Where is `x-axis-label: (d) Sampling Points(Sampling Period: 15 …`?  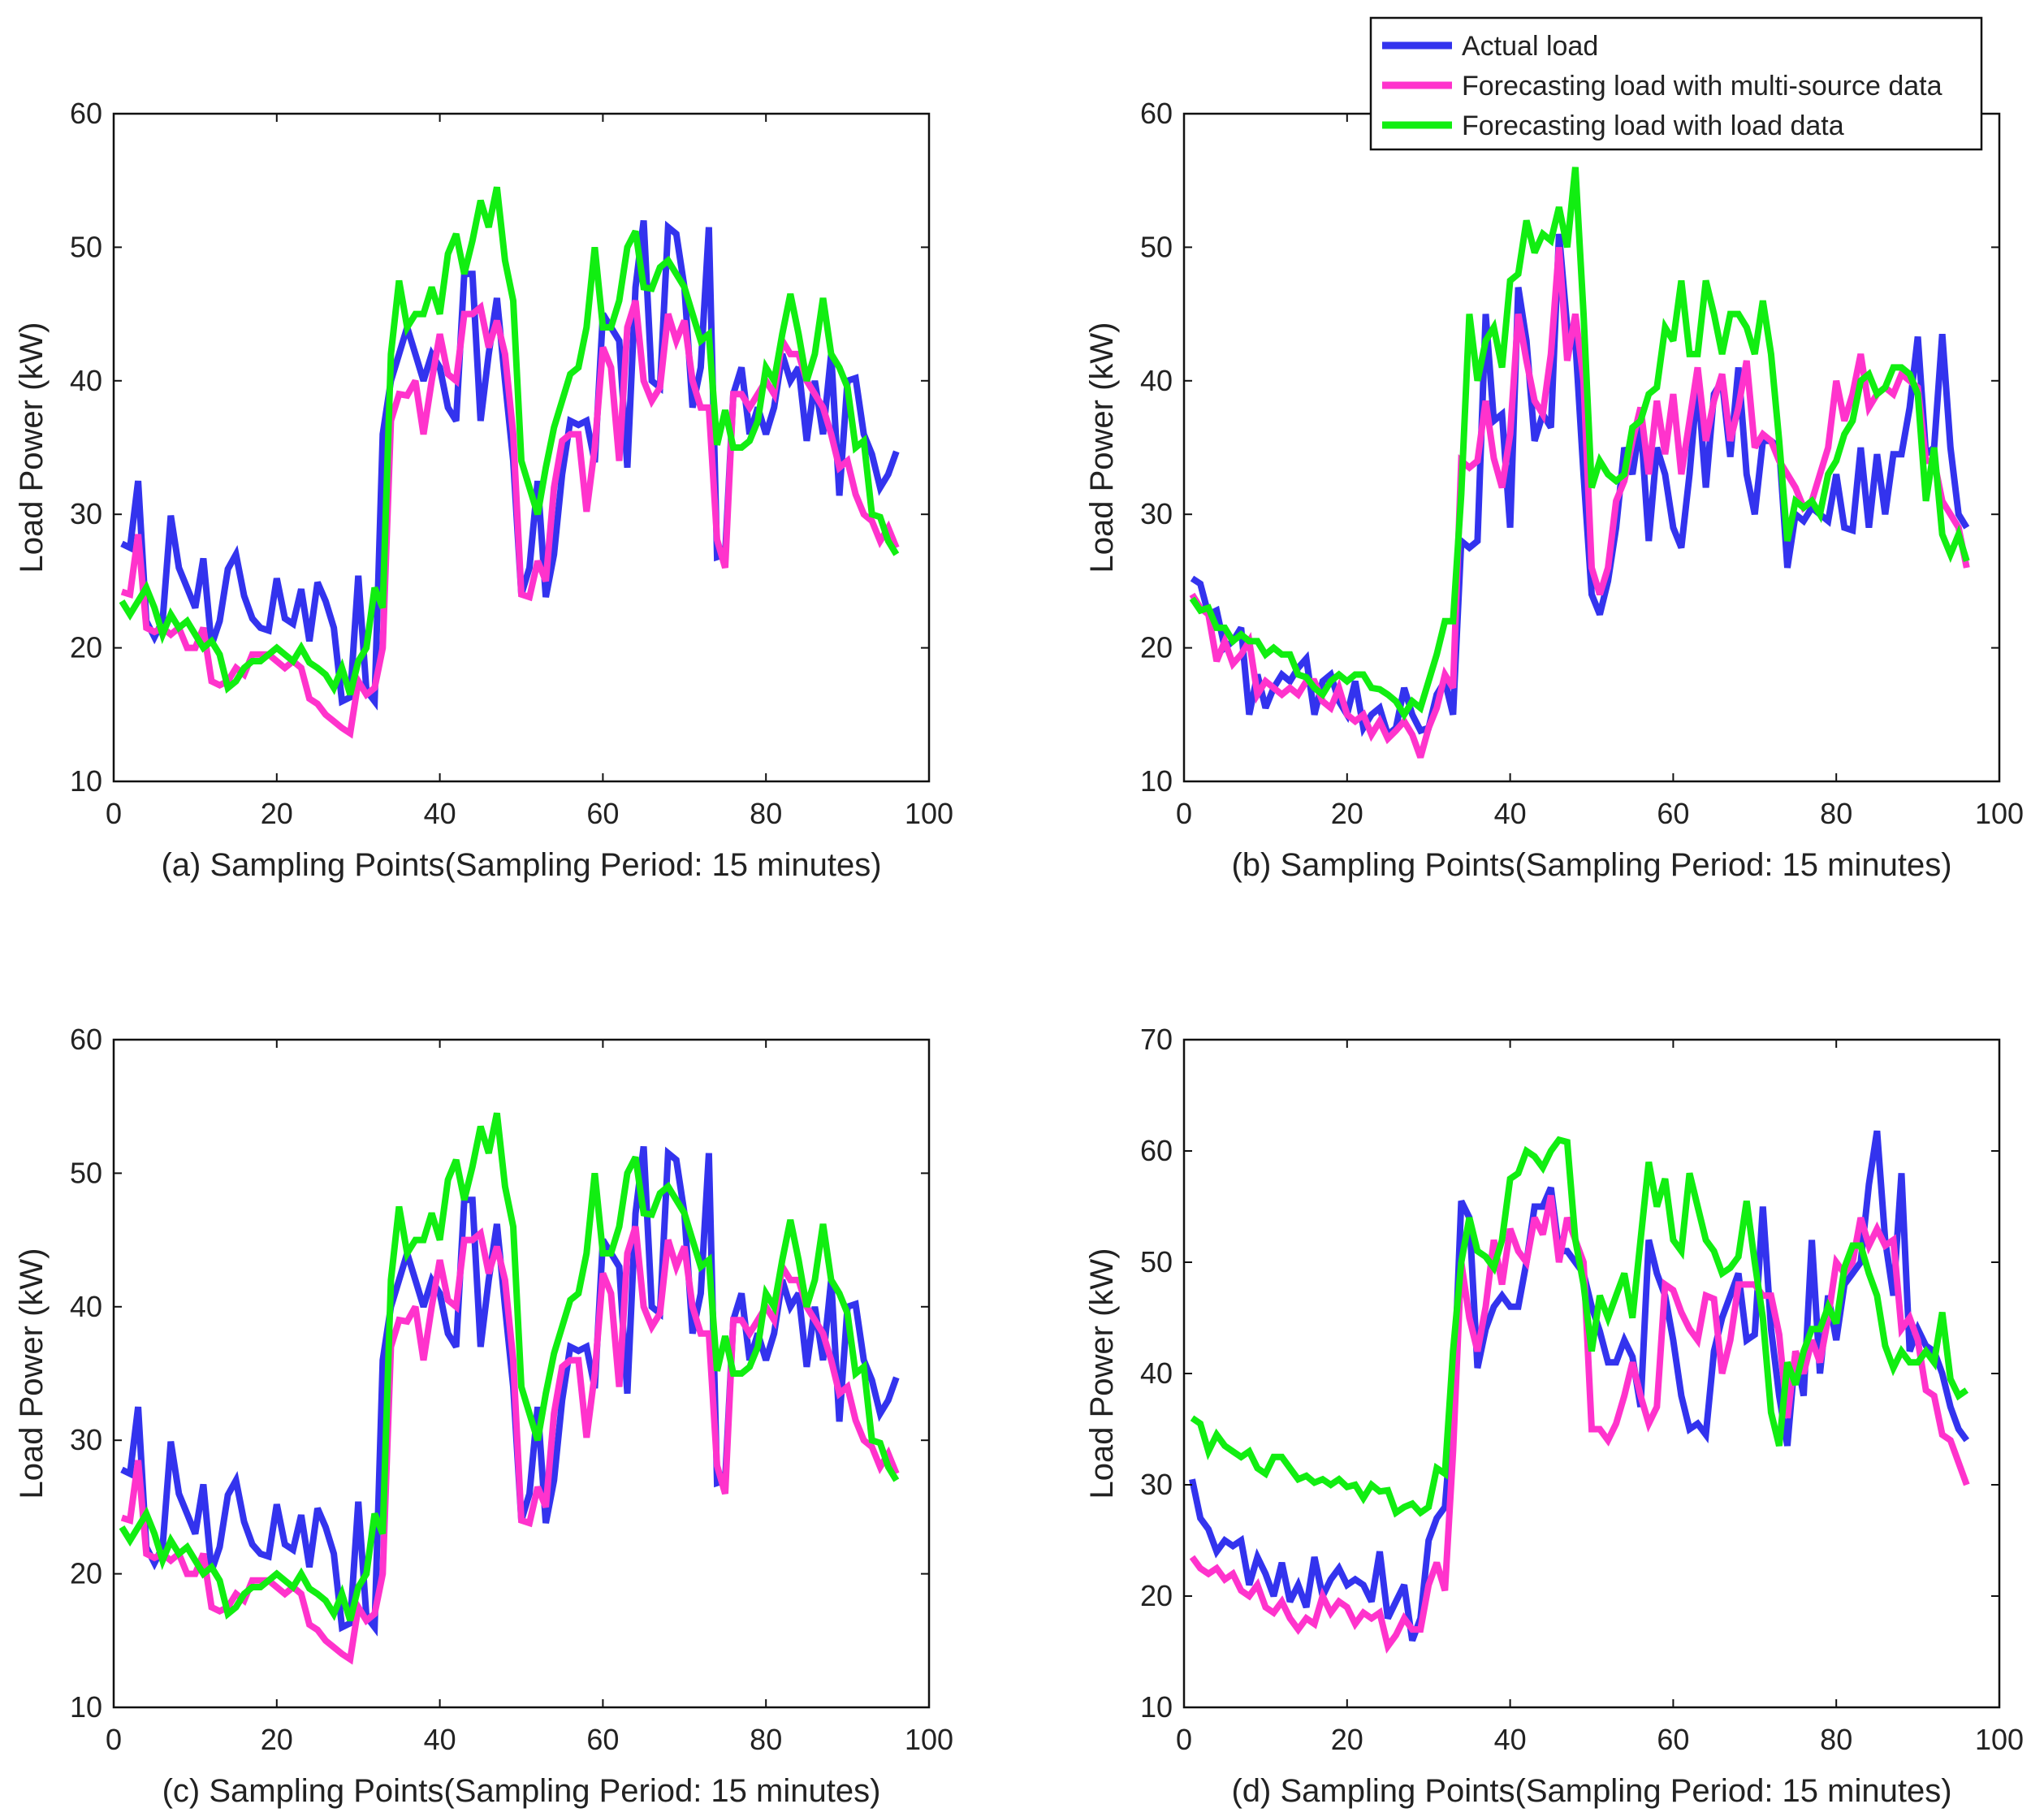 x-axis-label: (d) Sampling Points(Sampling Period: 15 … is located at coordinates (1591, 1791).